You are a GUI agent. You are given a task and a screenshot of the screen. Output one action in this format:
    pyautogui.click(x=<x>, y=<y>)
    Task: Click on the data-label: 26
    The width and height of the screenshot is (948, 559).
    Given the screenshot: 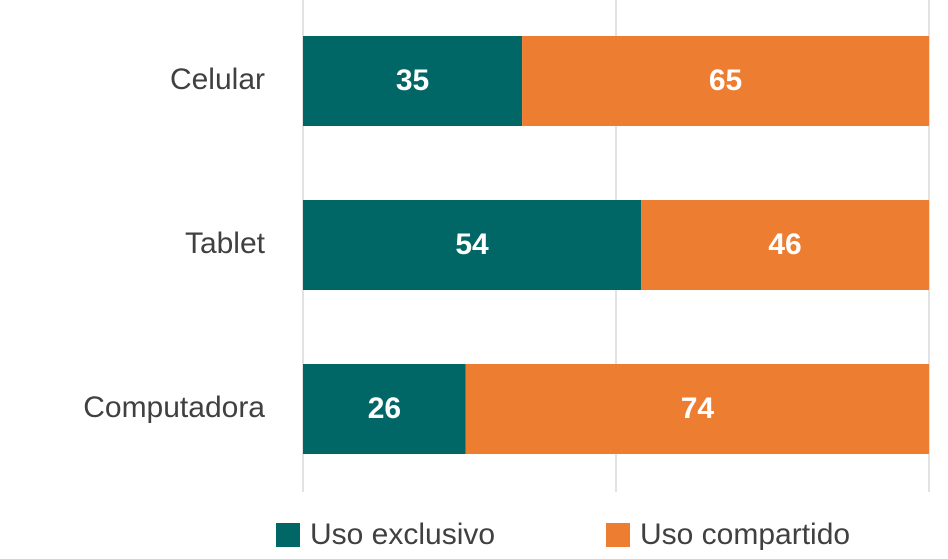 What is the action you would take?
    pyautogui.click(x=384, y=408)
    